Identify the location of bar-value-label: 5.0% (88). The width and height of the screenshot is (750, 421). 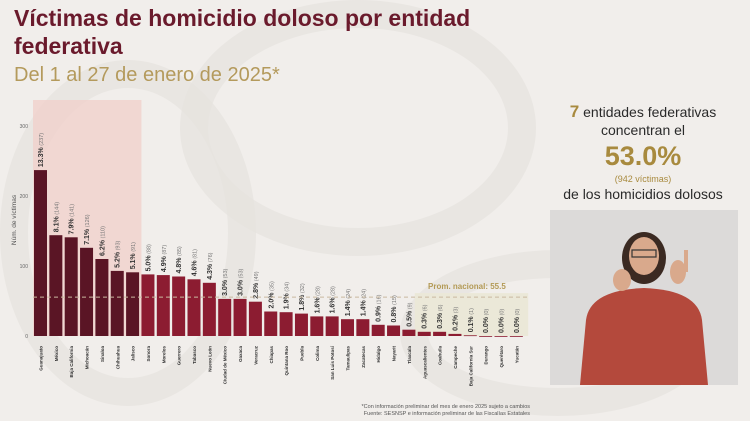
(148, 257).